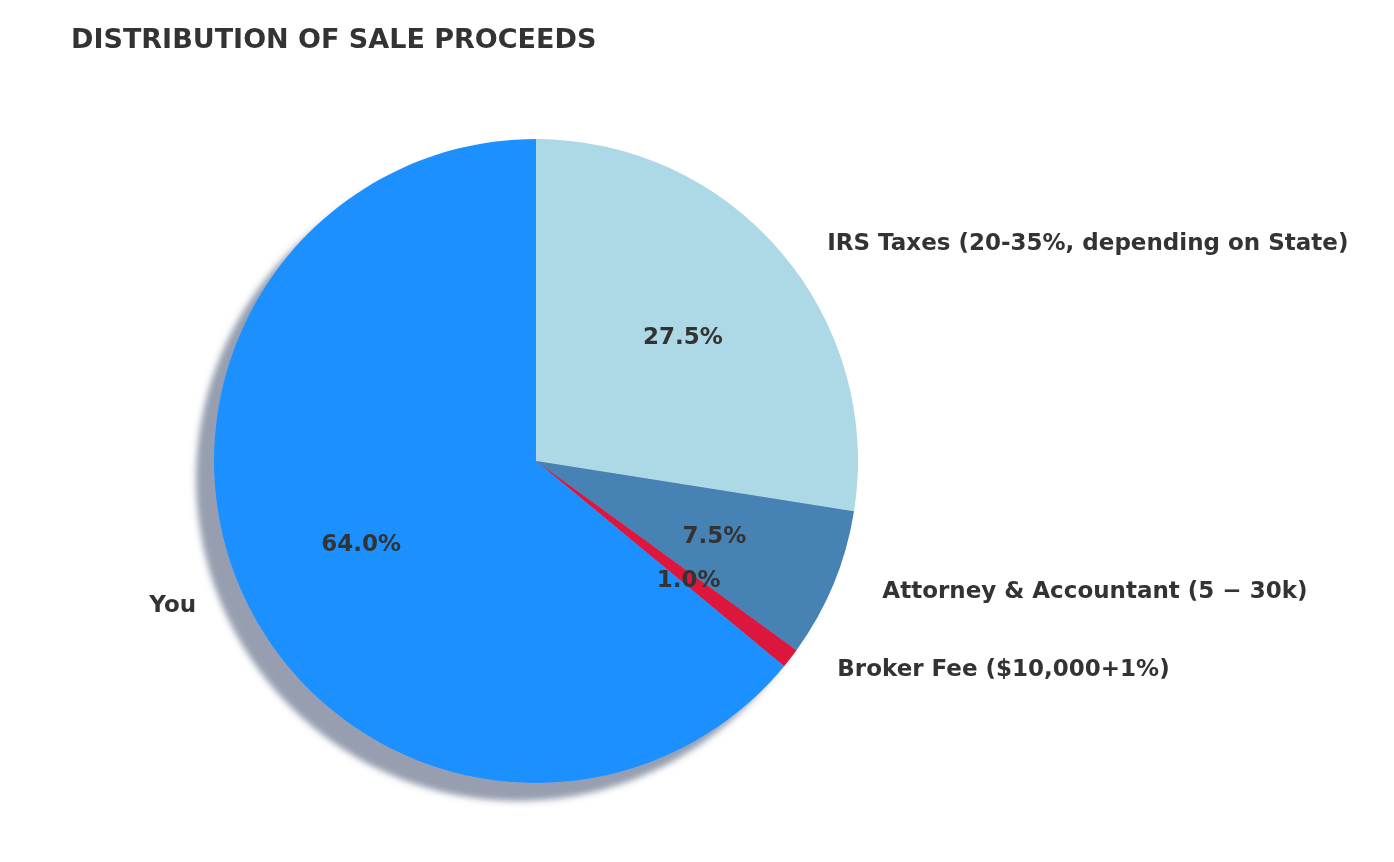 The image size is (1394, 862). What do you see at coordinates (1095, 589) in the screenshot?
I see `slice-label: Attorney & Accountant (5 − 30k)` at bounding box center [1095, 589].